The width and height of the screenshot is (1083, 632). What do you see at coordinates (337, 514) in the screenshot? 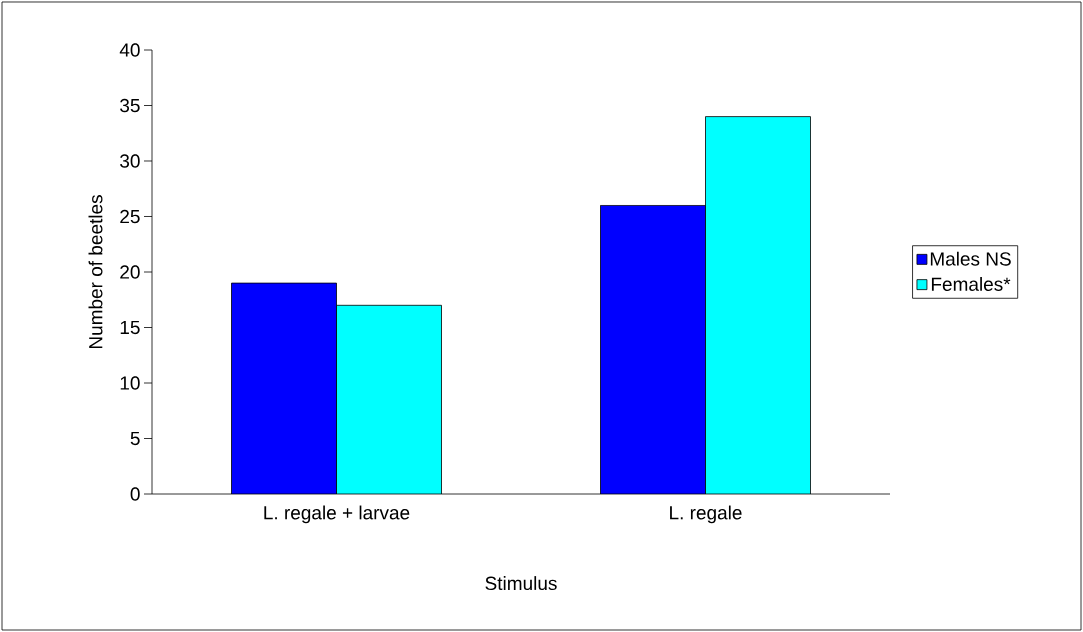
I see `x-tick-label: L. regale + larvae` at bounding box center [337, 514].